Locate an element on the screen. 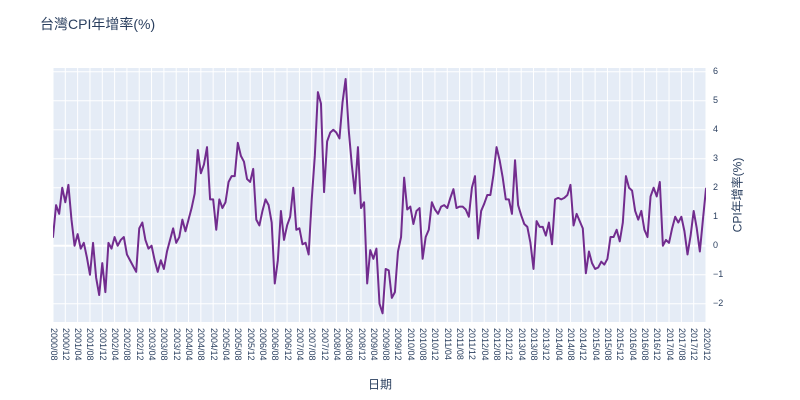 The width and height of the screenshot is (800, 400). x-tick-label: 2012/12 is located at coordinates (509, 344).